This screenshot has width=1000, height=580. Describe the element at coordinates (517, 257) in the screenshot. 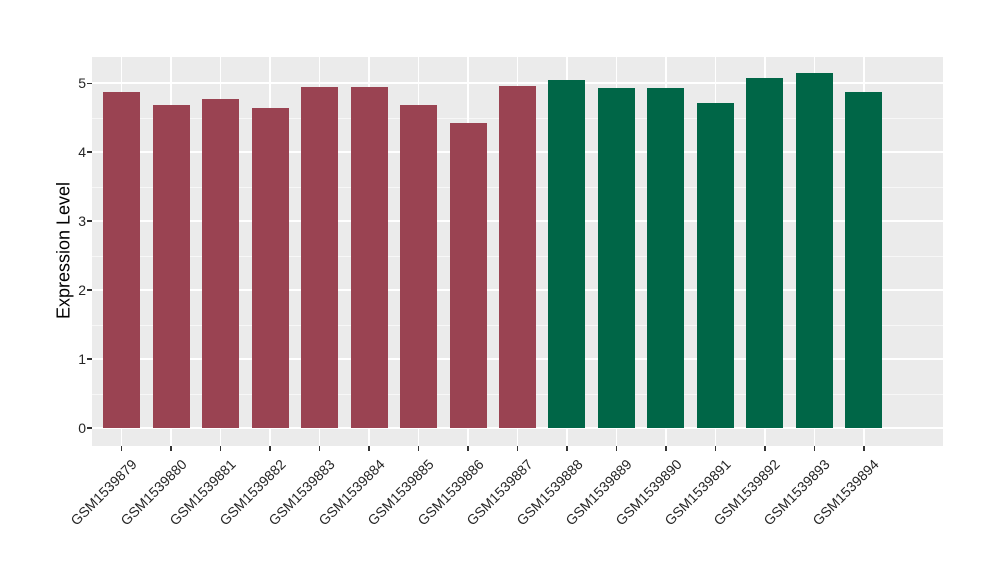

I see `bar-GSM1539887` at that location.